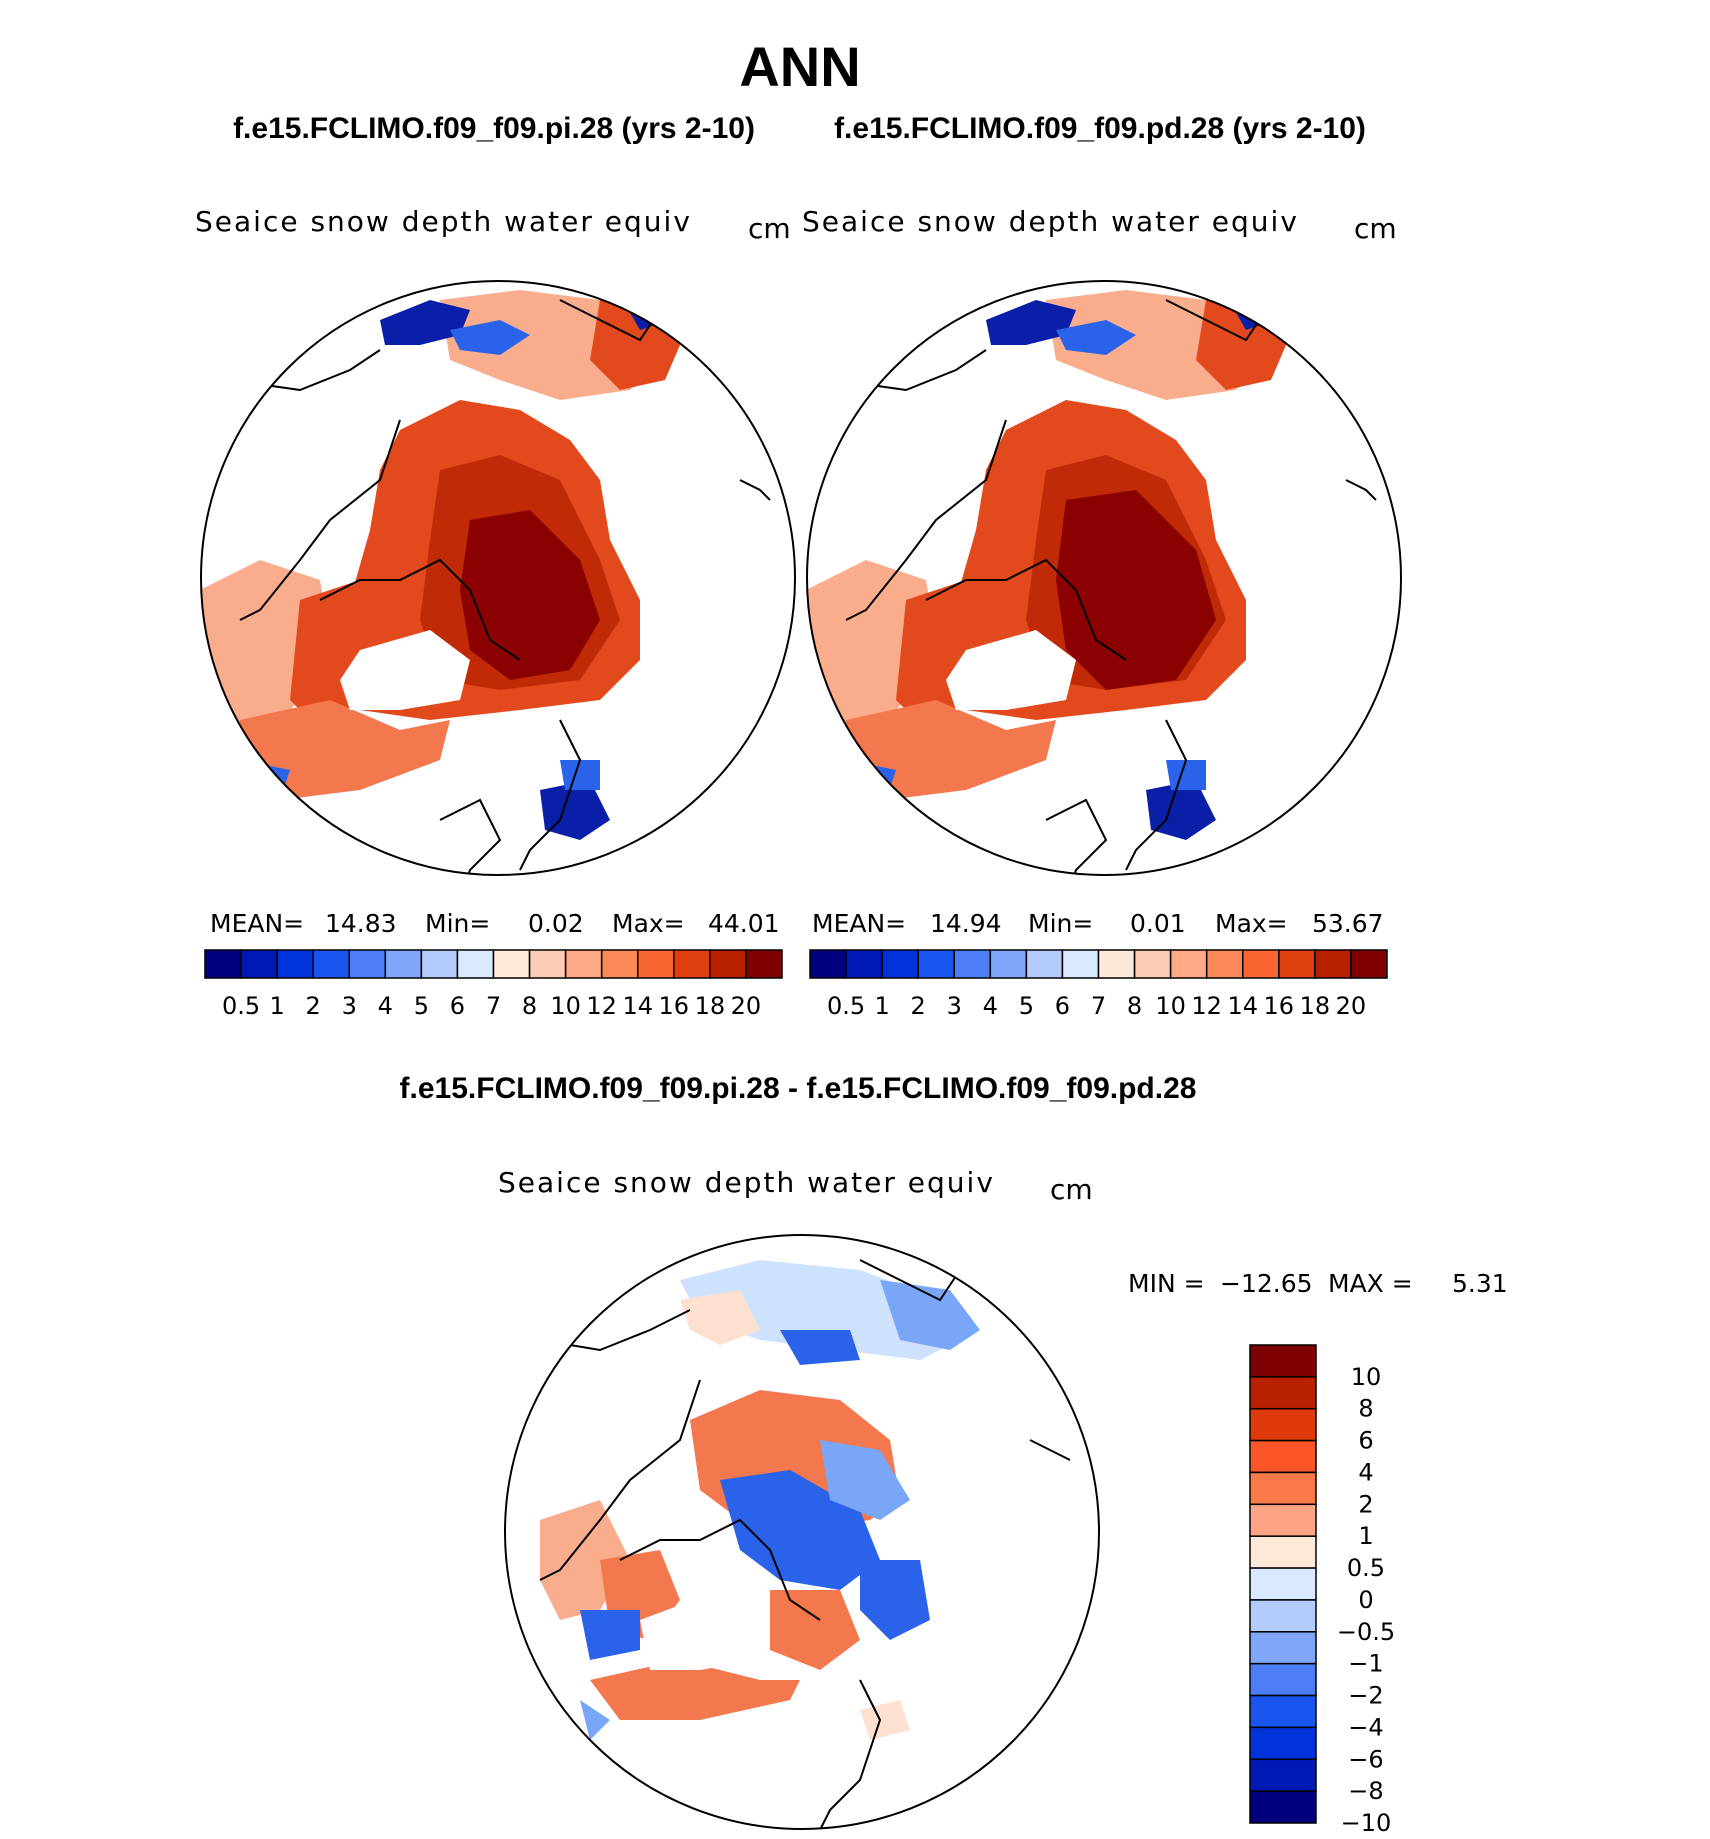 This screenshot has width=1710, height=1839. What do you see at coordinates (1370, 1283) in the screenshot?
I see `stat-label: MAX =` at bounding box center [1370, 1283].